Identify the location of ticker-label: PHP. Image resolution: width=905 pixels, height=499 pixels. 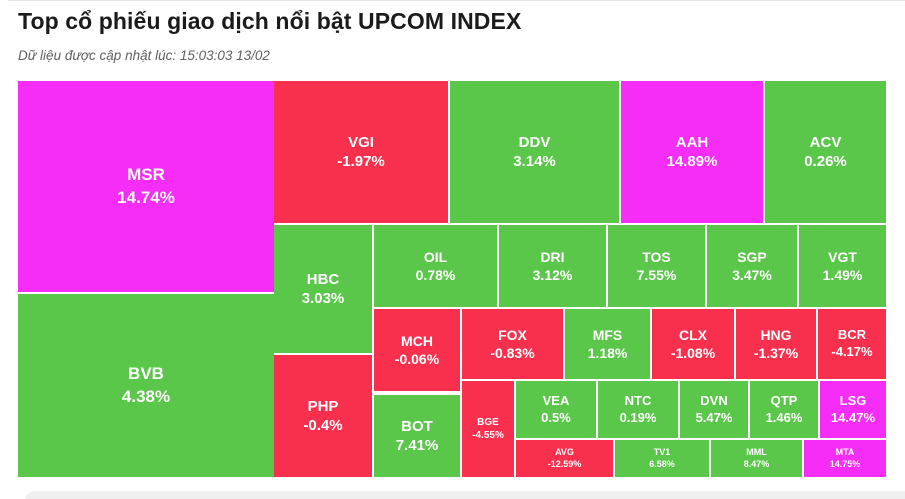
(323, 406).